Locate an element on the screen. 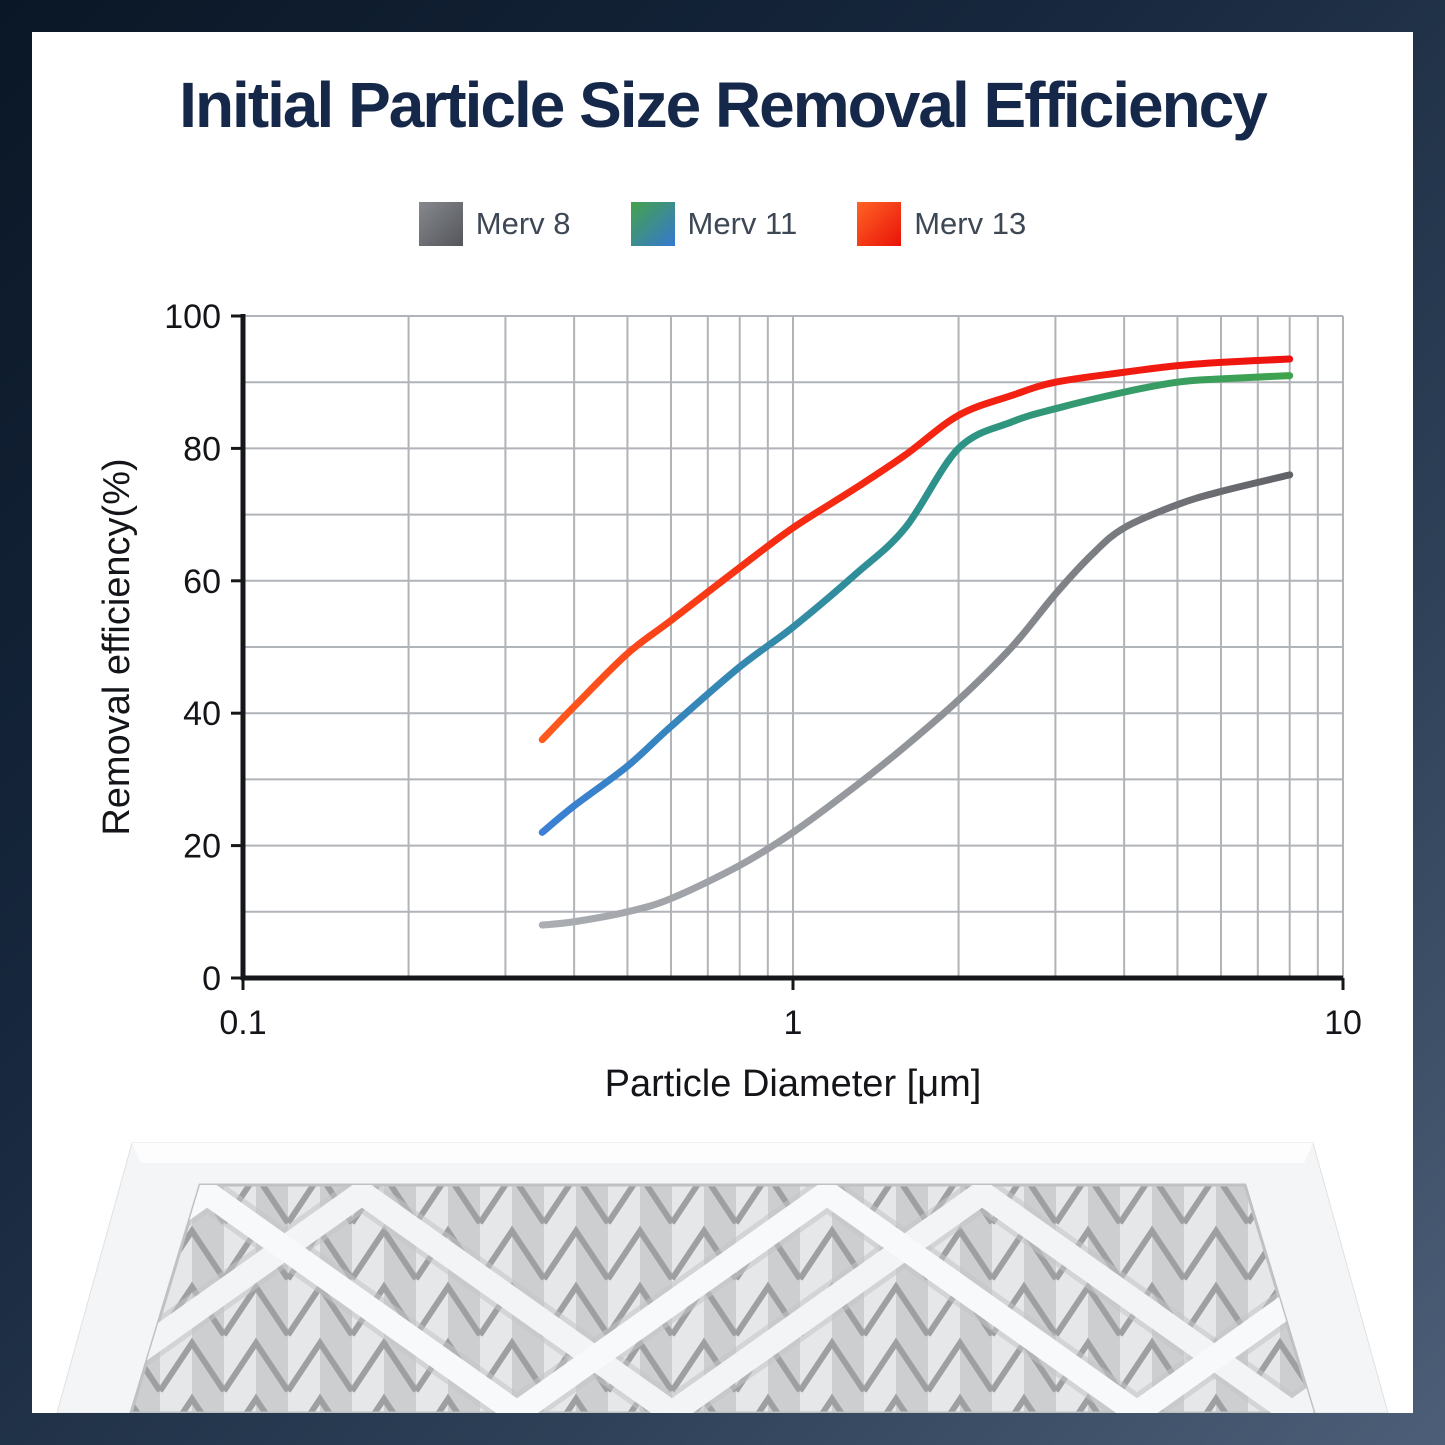  svg-text: 40 is located at coordinates (202, 715).